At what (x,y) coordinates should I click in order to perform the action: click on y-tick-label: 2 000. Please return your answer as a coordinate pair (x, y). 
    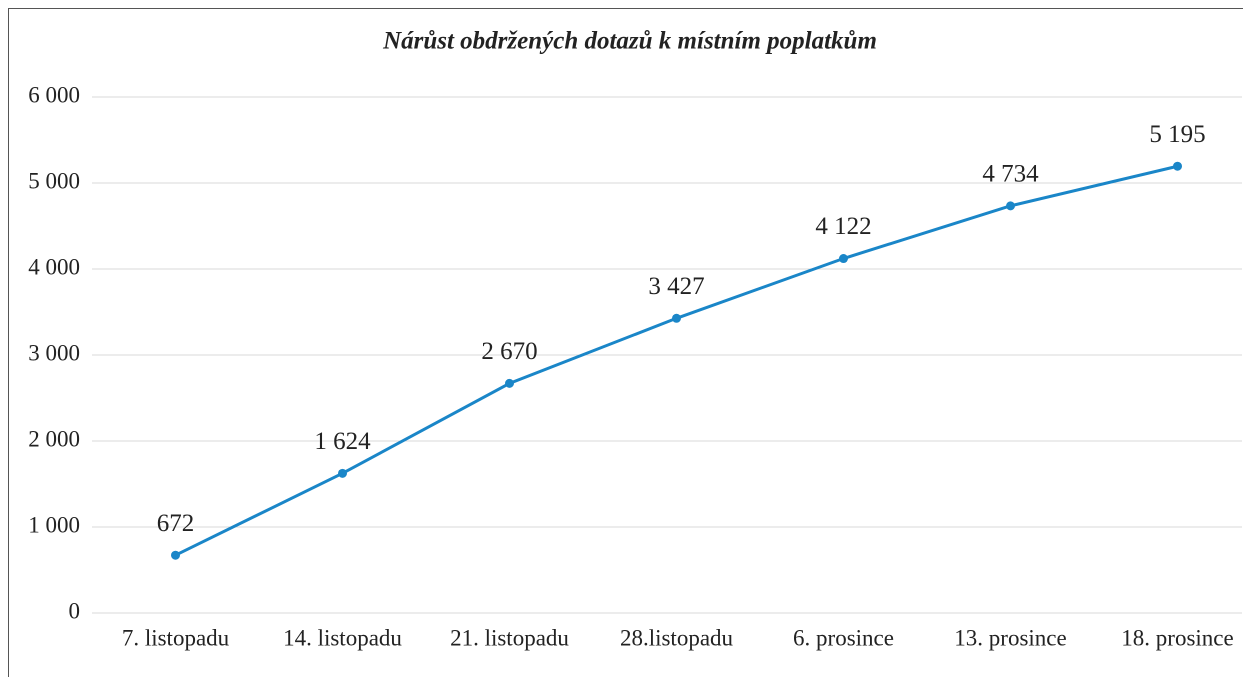
    Looking at the image, I should click on (54, 438).